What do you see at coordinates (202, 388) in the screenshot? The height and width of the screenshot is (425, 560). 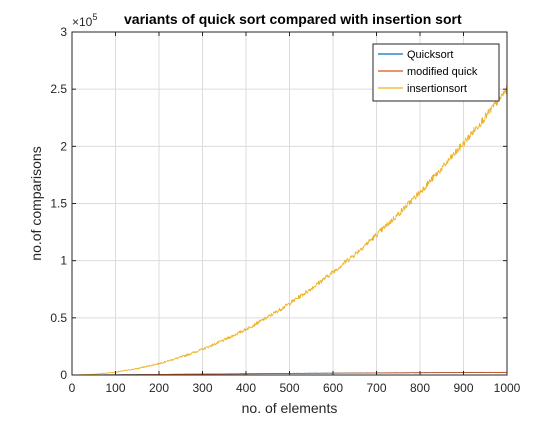 I see `x-tick-label: 300` at bounding box center [202, 388].